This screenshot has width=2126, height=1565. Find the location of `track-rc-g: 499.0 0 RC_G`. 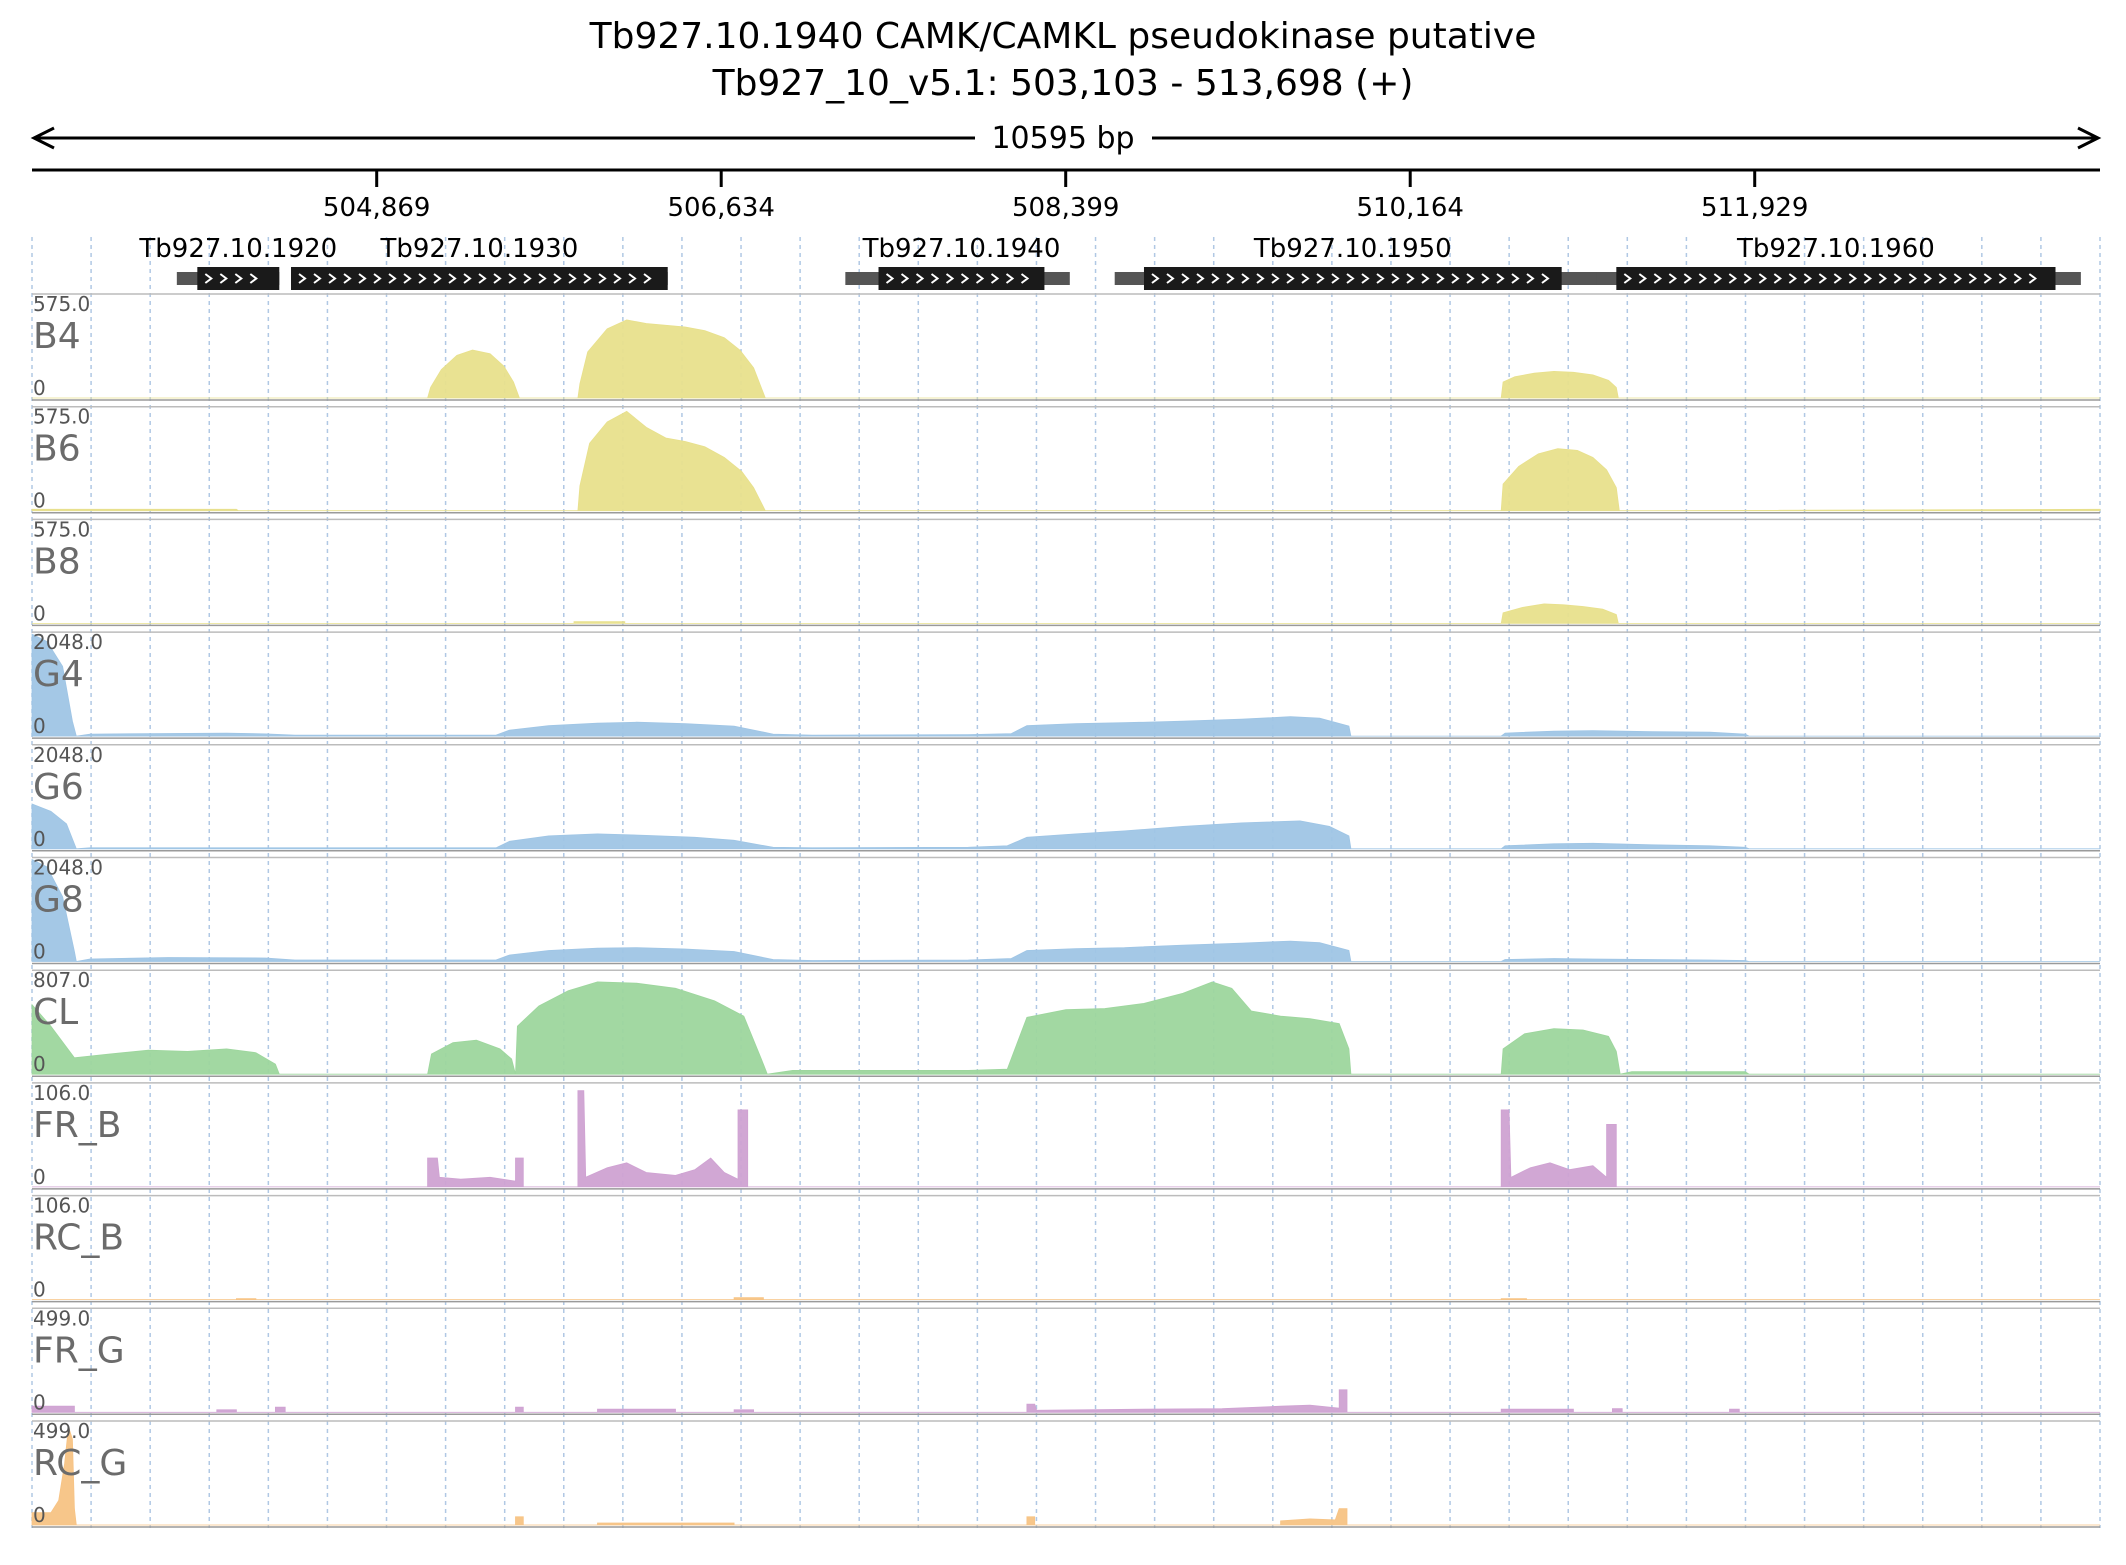

track-rc-g: 499.0 0 RC_G is located at coordinates (1065, 1473).